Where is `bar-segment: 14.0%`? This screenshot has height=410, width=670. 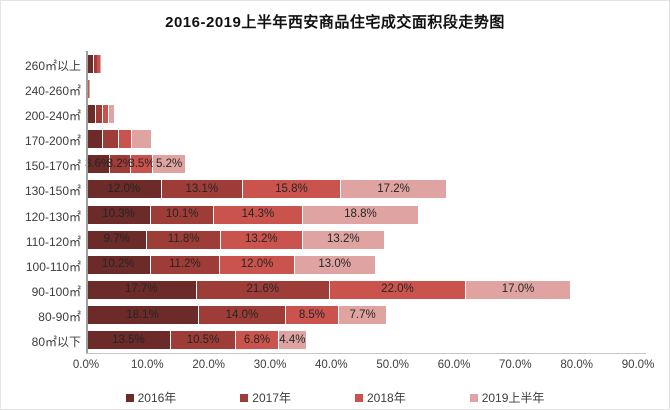
bar-segment: 14.0% is located at coordinates (242, 315).